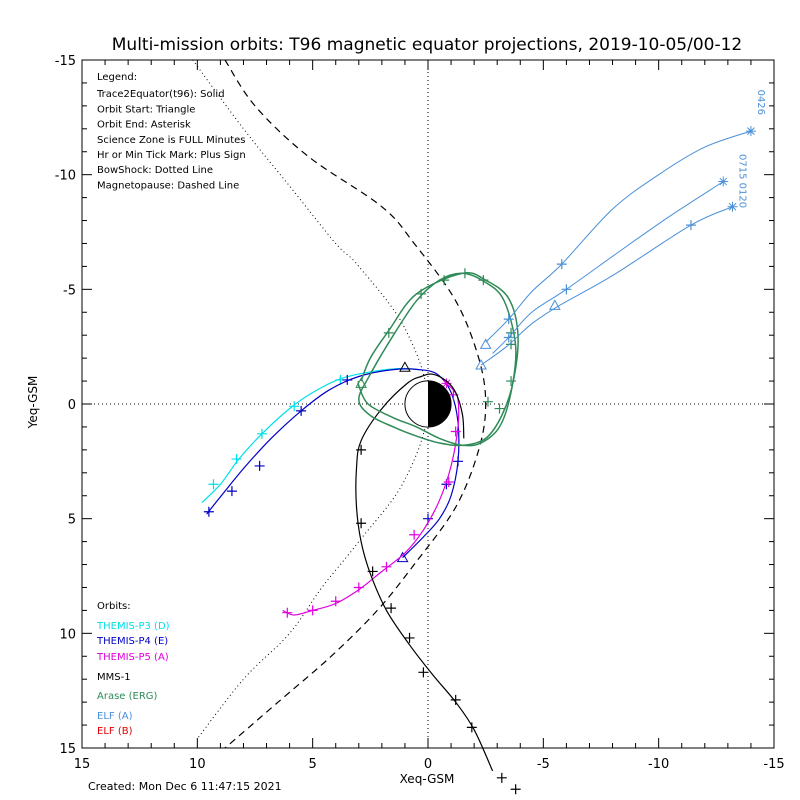  I want to click on orbit-themis-p3-d, so click(310, 435).